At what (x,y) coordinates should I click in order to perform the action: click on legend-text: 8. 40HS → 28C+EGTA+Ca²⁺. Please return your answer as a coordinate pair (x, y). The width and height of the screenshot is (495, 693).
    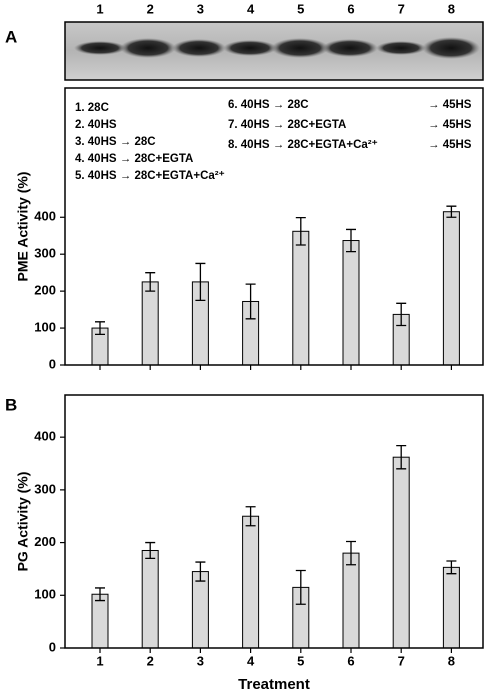
    Looking at the image, I should click on (303, 145).